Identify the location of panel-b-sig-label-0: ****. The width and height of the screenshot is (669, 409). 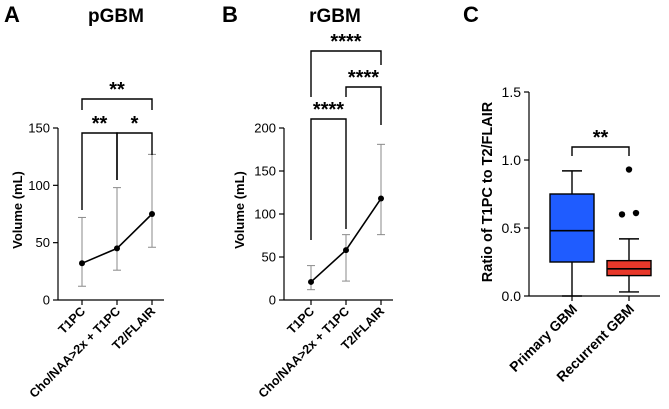
(328, 110).